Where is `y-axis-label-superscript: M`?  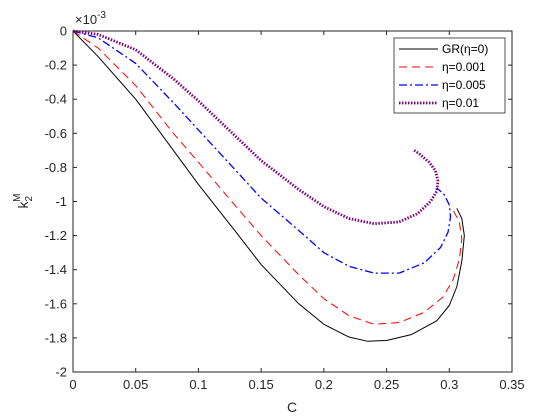 y-axis-label-superscript: M is located at coordinates (17, 198).